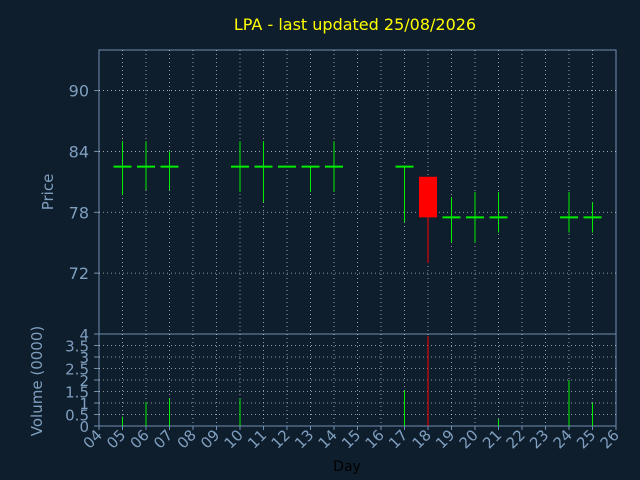 Image resolution: width=640 pixels, height=480 pixels. Describe the element at coordinates (84, 404) in the screenshot. I see `volume-tick-label: 1` at that location.